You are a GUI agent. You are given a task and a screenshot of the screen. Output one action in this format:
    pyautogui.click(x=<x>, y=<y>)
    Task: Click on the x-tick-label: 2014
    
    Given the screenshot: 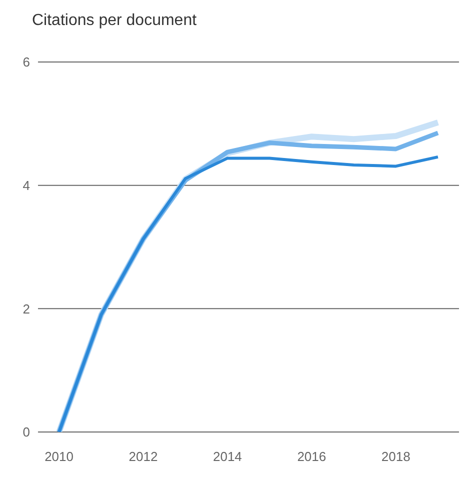 What is the action you would take?
    pyautogui.click(x=227, y=456)
    